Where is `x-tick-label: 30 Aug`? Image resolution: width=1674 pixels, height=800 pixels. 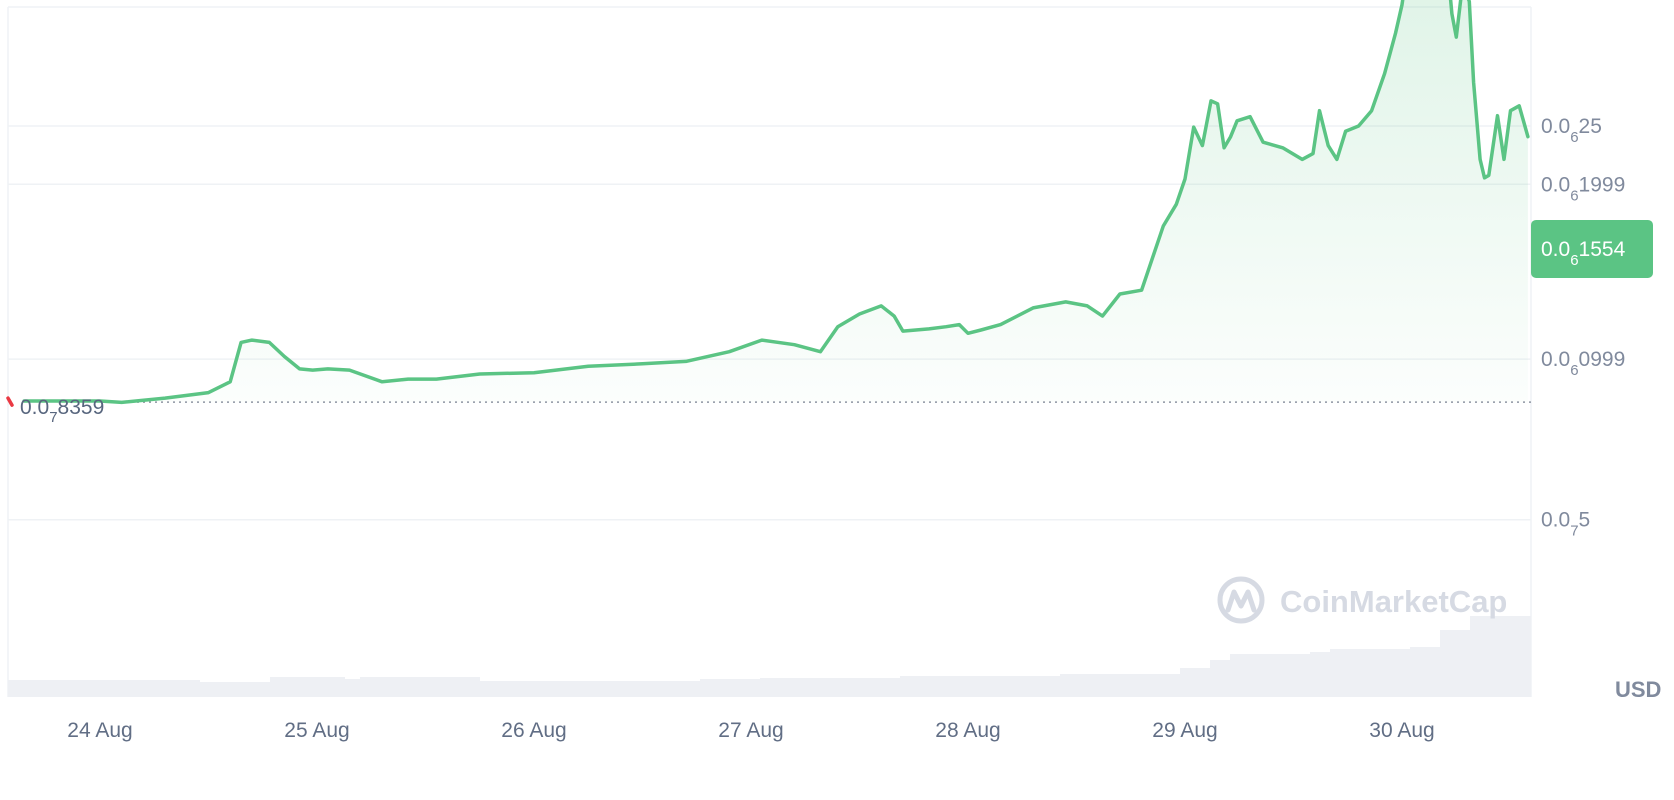
x-tick-label: 30 Aug is located at coordinates (1401, 730).